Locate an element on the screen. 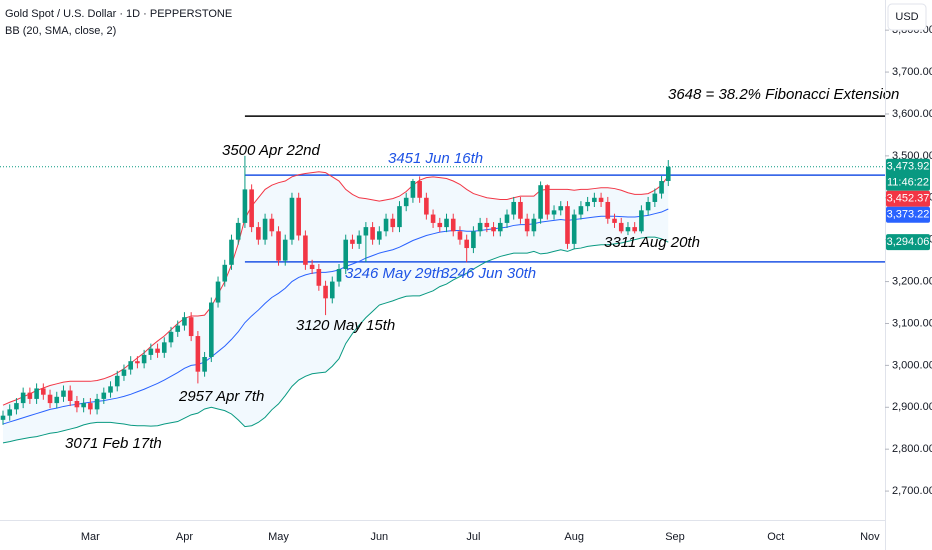 The width and height of the screenshot is (932, 550). x-tick-label: Jun is located at coordinates (379, 537).